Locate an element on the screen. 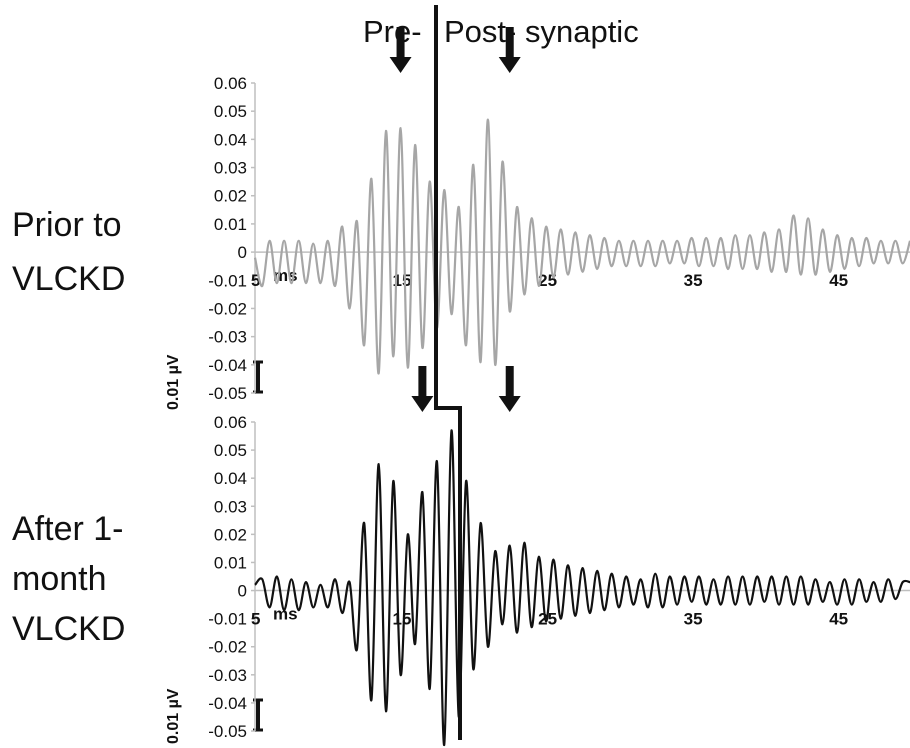 The width and height of the screenshot is (910, 748). panel1-x-tick-label: 15 is located at coordinates (402, 280).